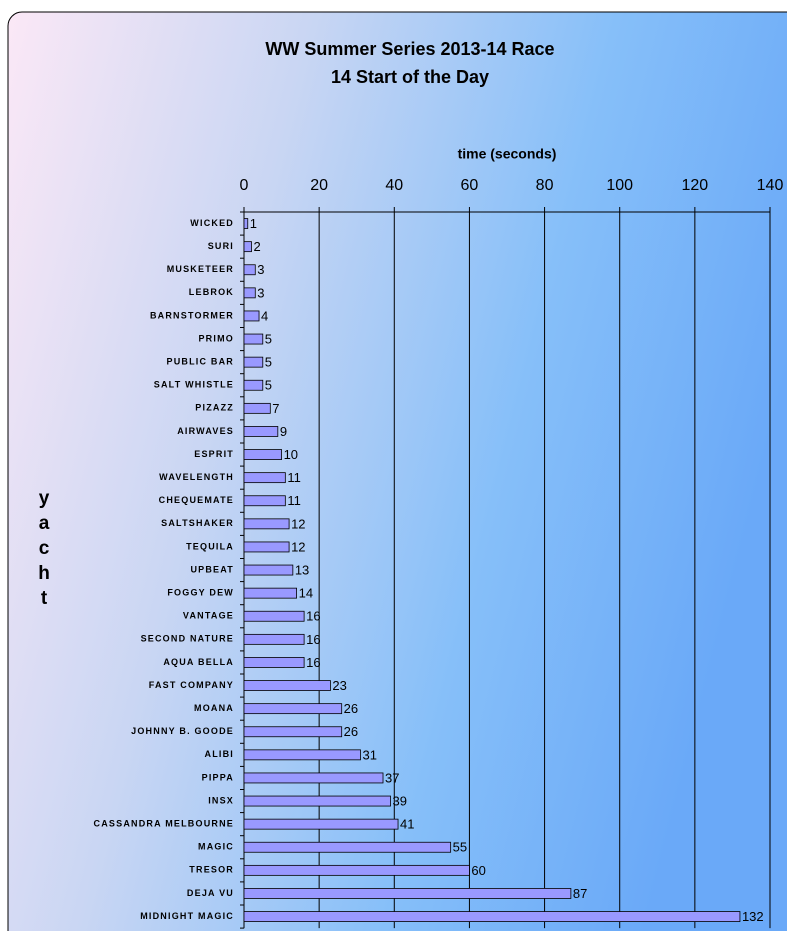 This screenshot has width=787, height=931. Describe the element at coordinates (753, 916) in the screenshot. I see `data-label: 132` at that location.